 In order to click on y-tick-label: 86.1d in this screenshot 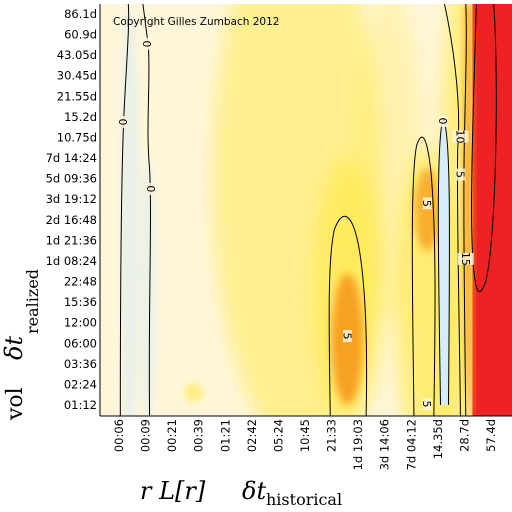, I will do `click(80, 14)`.